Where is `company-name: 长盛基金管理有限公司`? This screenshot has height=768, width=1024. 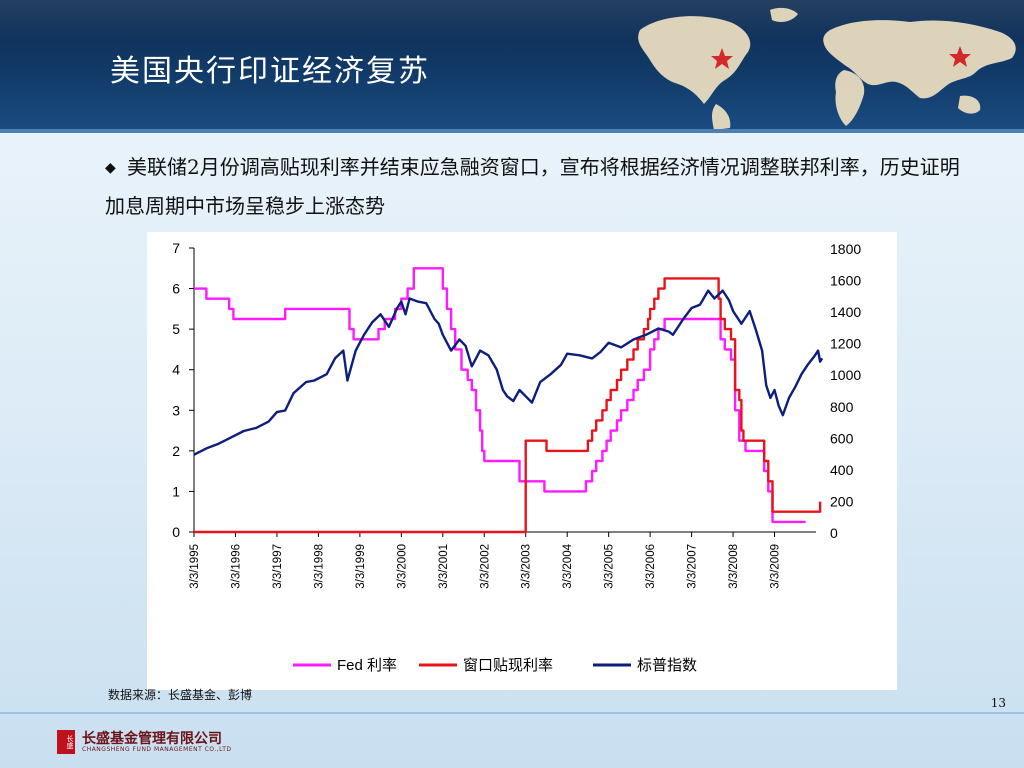 company-name: 长盛基金管理有限公司 is located at coordinates (152, 739).